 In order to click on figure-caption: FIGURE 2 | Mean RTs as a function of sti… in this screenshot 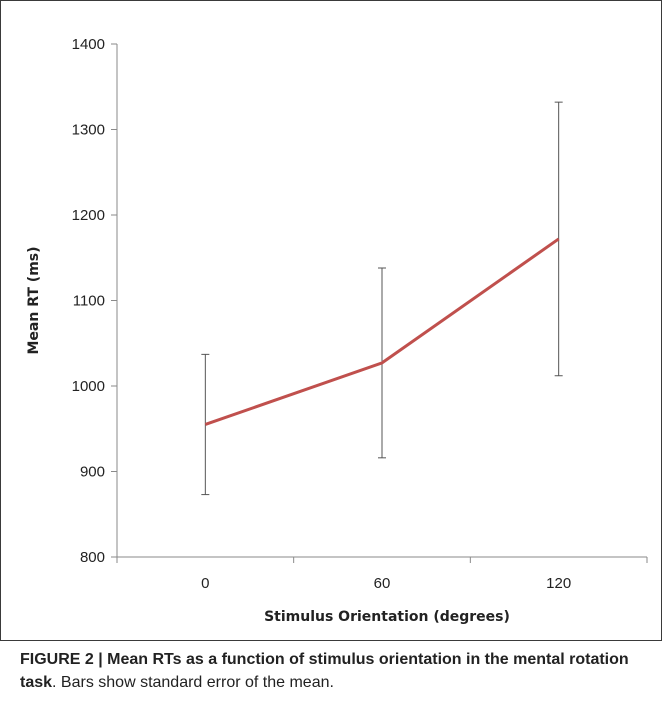, I will do `click(335, 671)`.